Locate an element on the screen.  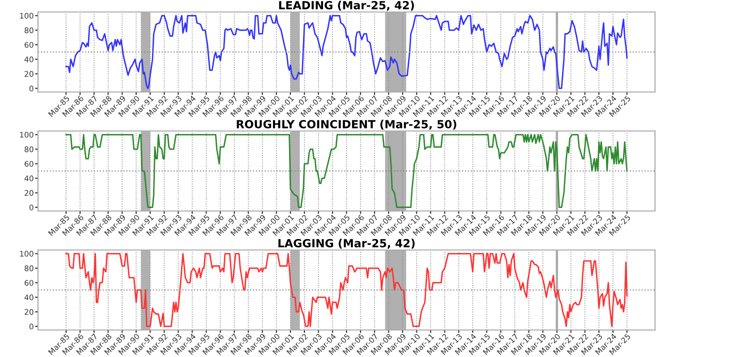
chart-title: ROUGHLY COINCIDENT (Mar-25, 50) is located at coordinates (346, 125).